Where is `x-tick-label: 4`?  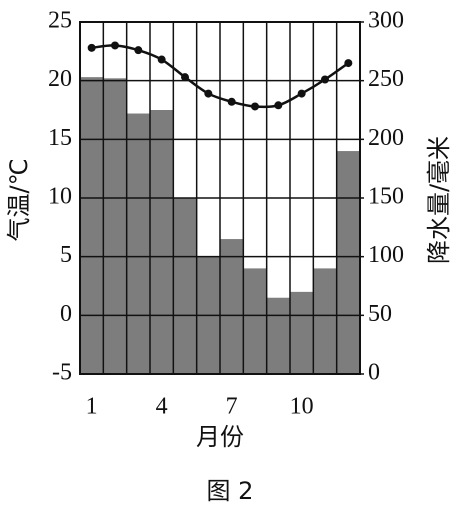 x-tick-label: 4 is located at coordinates (162, 407).